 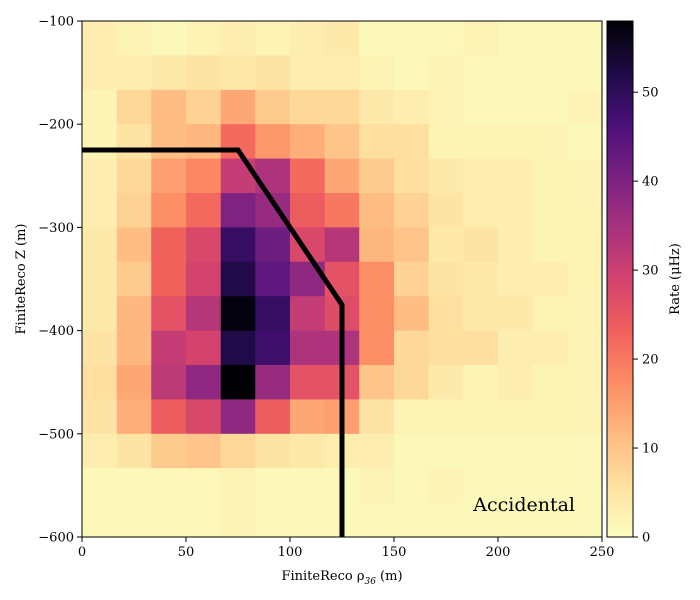 What do you see at coordinates (341, 578) in the screenshot?
I see `x-axis-label: FiniteReco ρ36 (m)` at bounding box center [341, 578].